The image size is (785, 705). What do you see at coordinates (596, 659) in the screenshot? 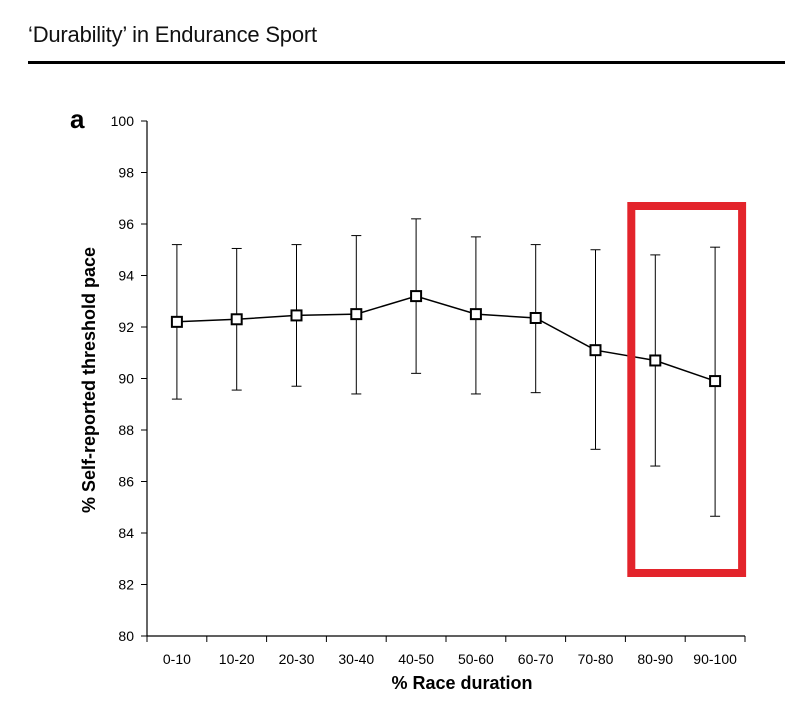
I see `x-tick-label: 70-80` at bounding box center [596, 659].